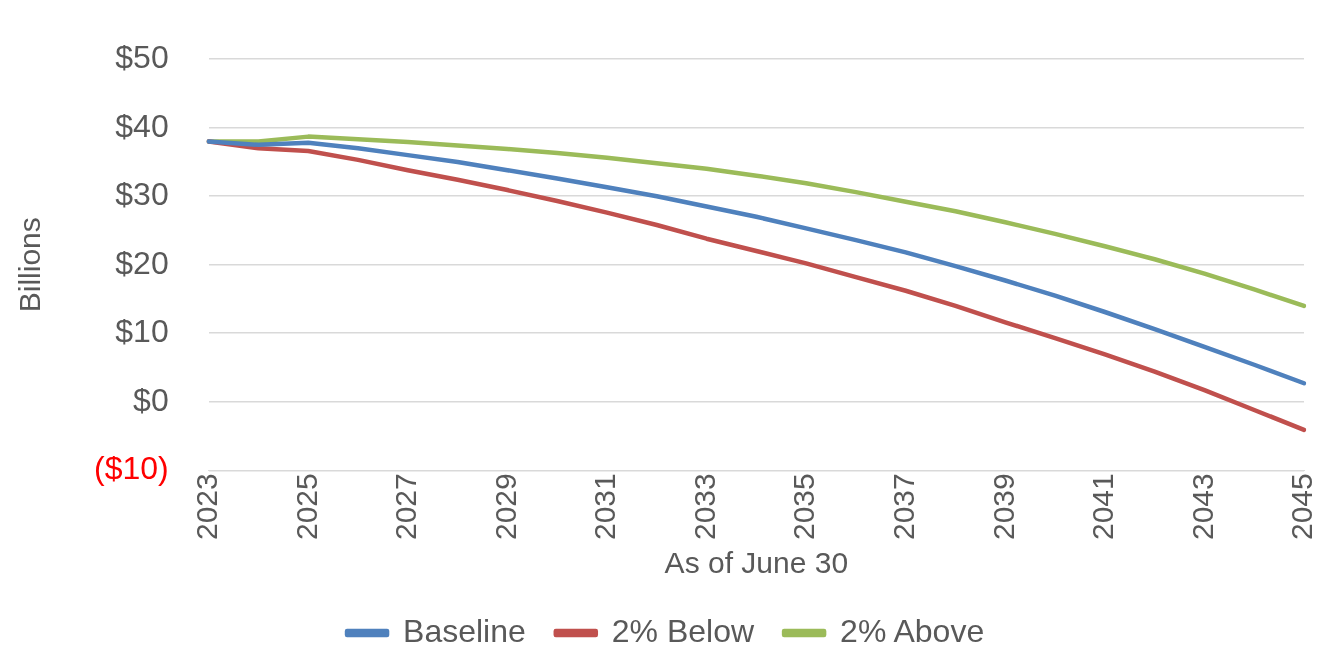  Describe the element at coordinates (142, 57) in the screenshot. I see `y-tick-label: $50` at that location.